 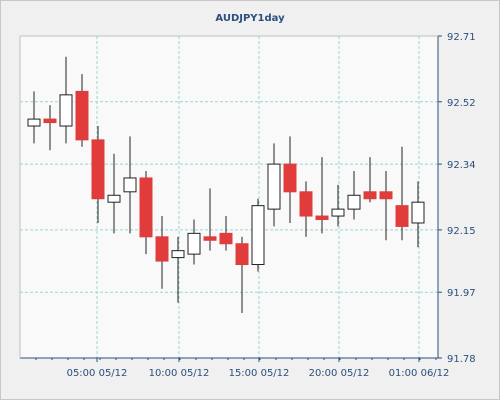 I want to click on y-tick-label: 92.52, so click(x=461, y=103).